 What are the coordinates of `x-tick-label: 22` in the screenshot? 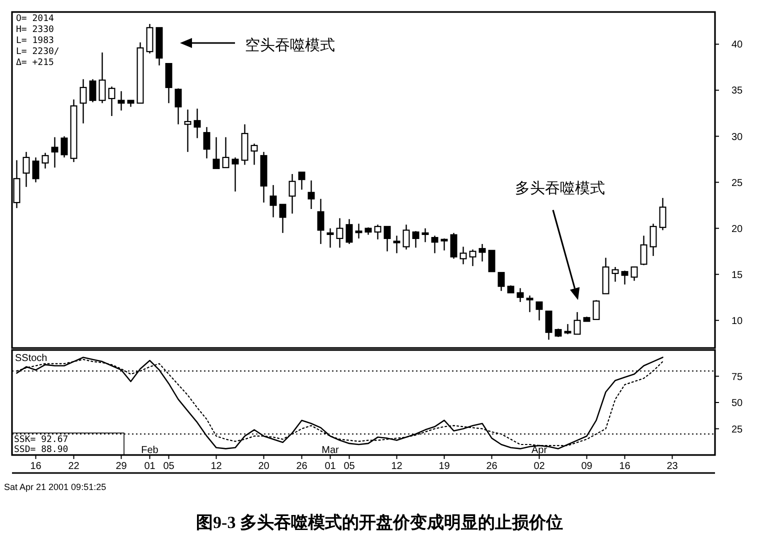 It's located at (74, 466).